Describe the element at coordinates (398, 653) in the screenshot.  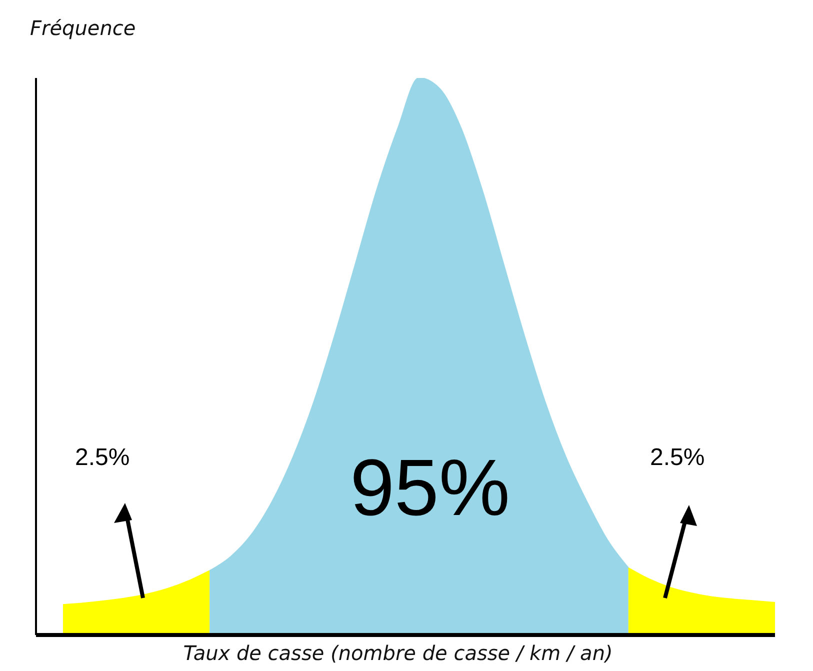
I see `x-axis-title: Taux de casse (nombre de casse / km / an)` at that location.